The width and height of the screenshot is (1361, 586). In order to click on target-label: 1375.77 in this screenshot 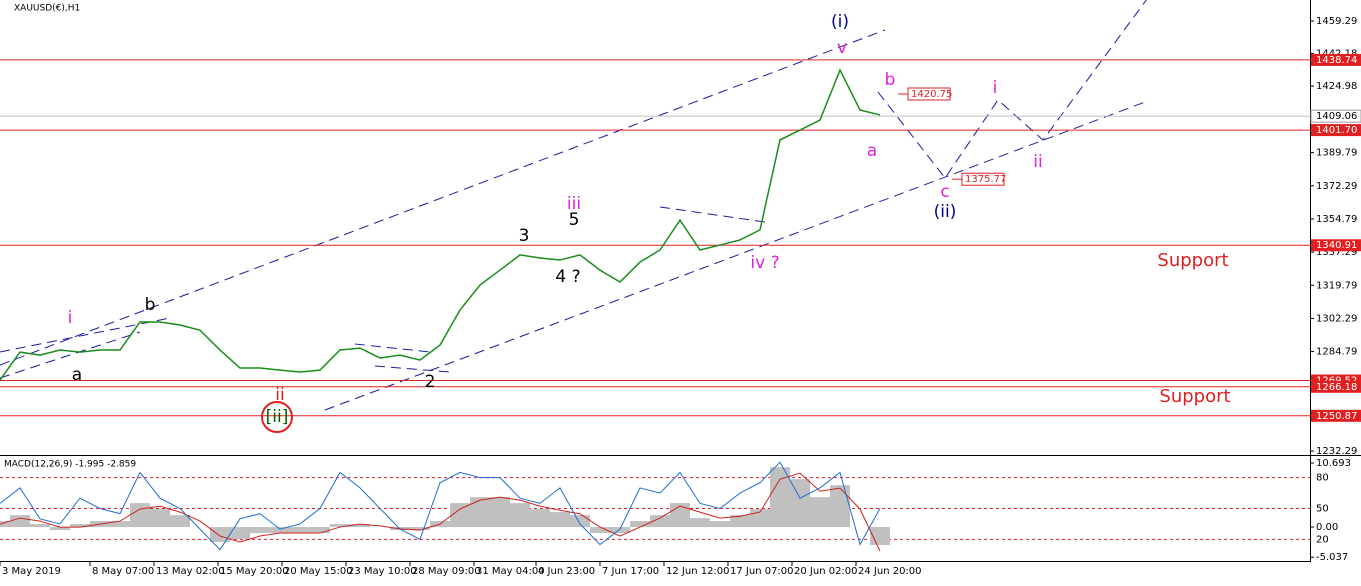, I will do `click(985, 179)`.